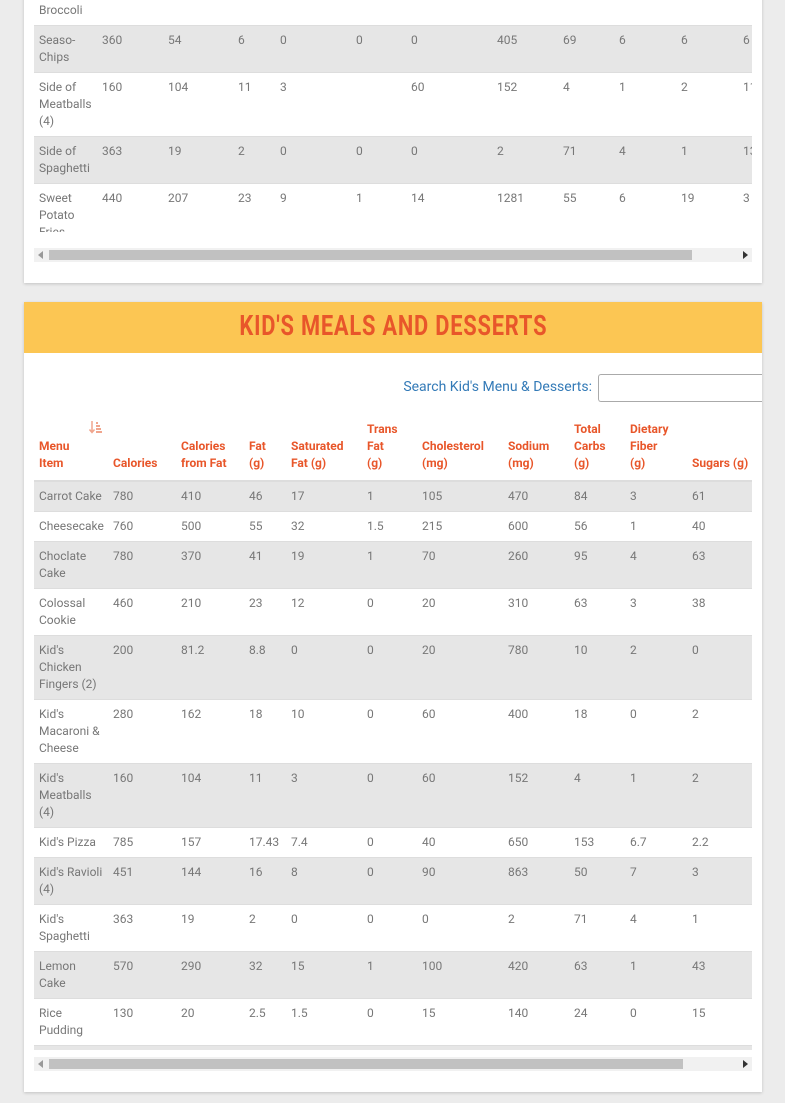  What do you see at coordinates (460, 667) in the screenshot?
I see `cell: 20` at bounding box center [460, 667].